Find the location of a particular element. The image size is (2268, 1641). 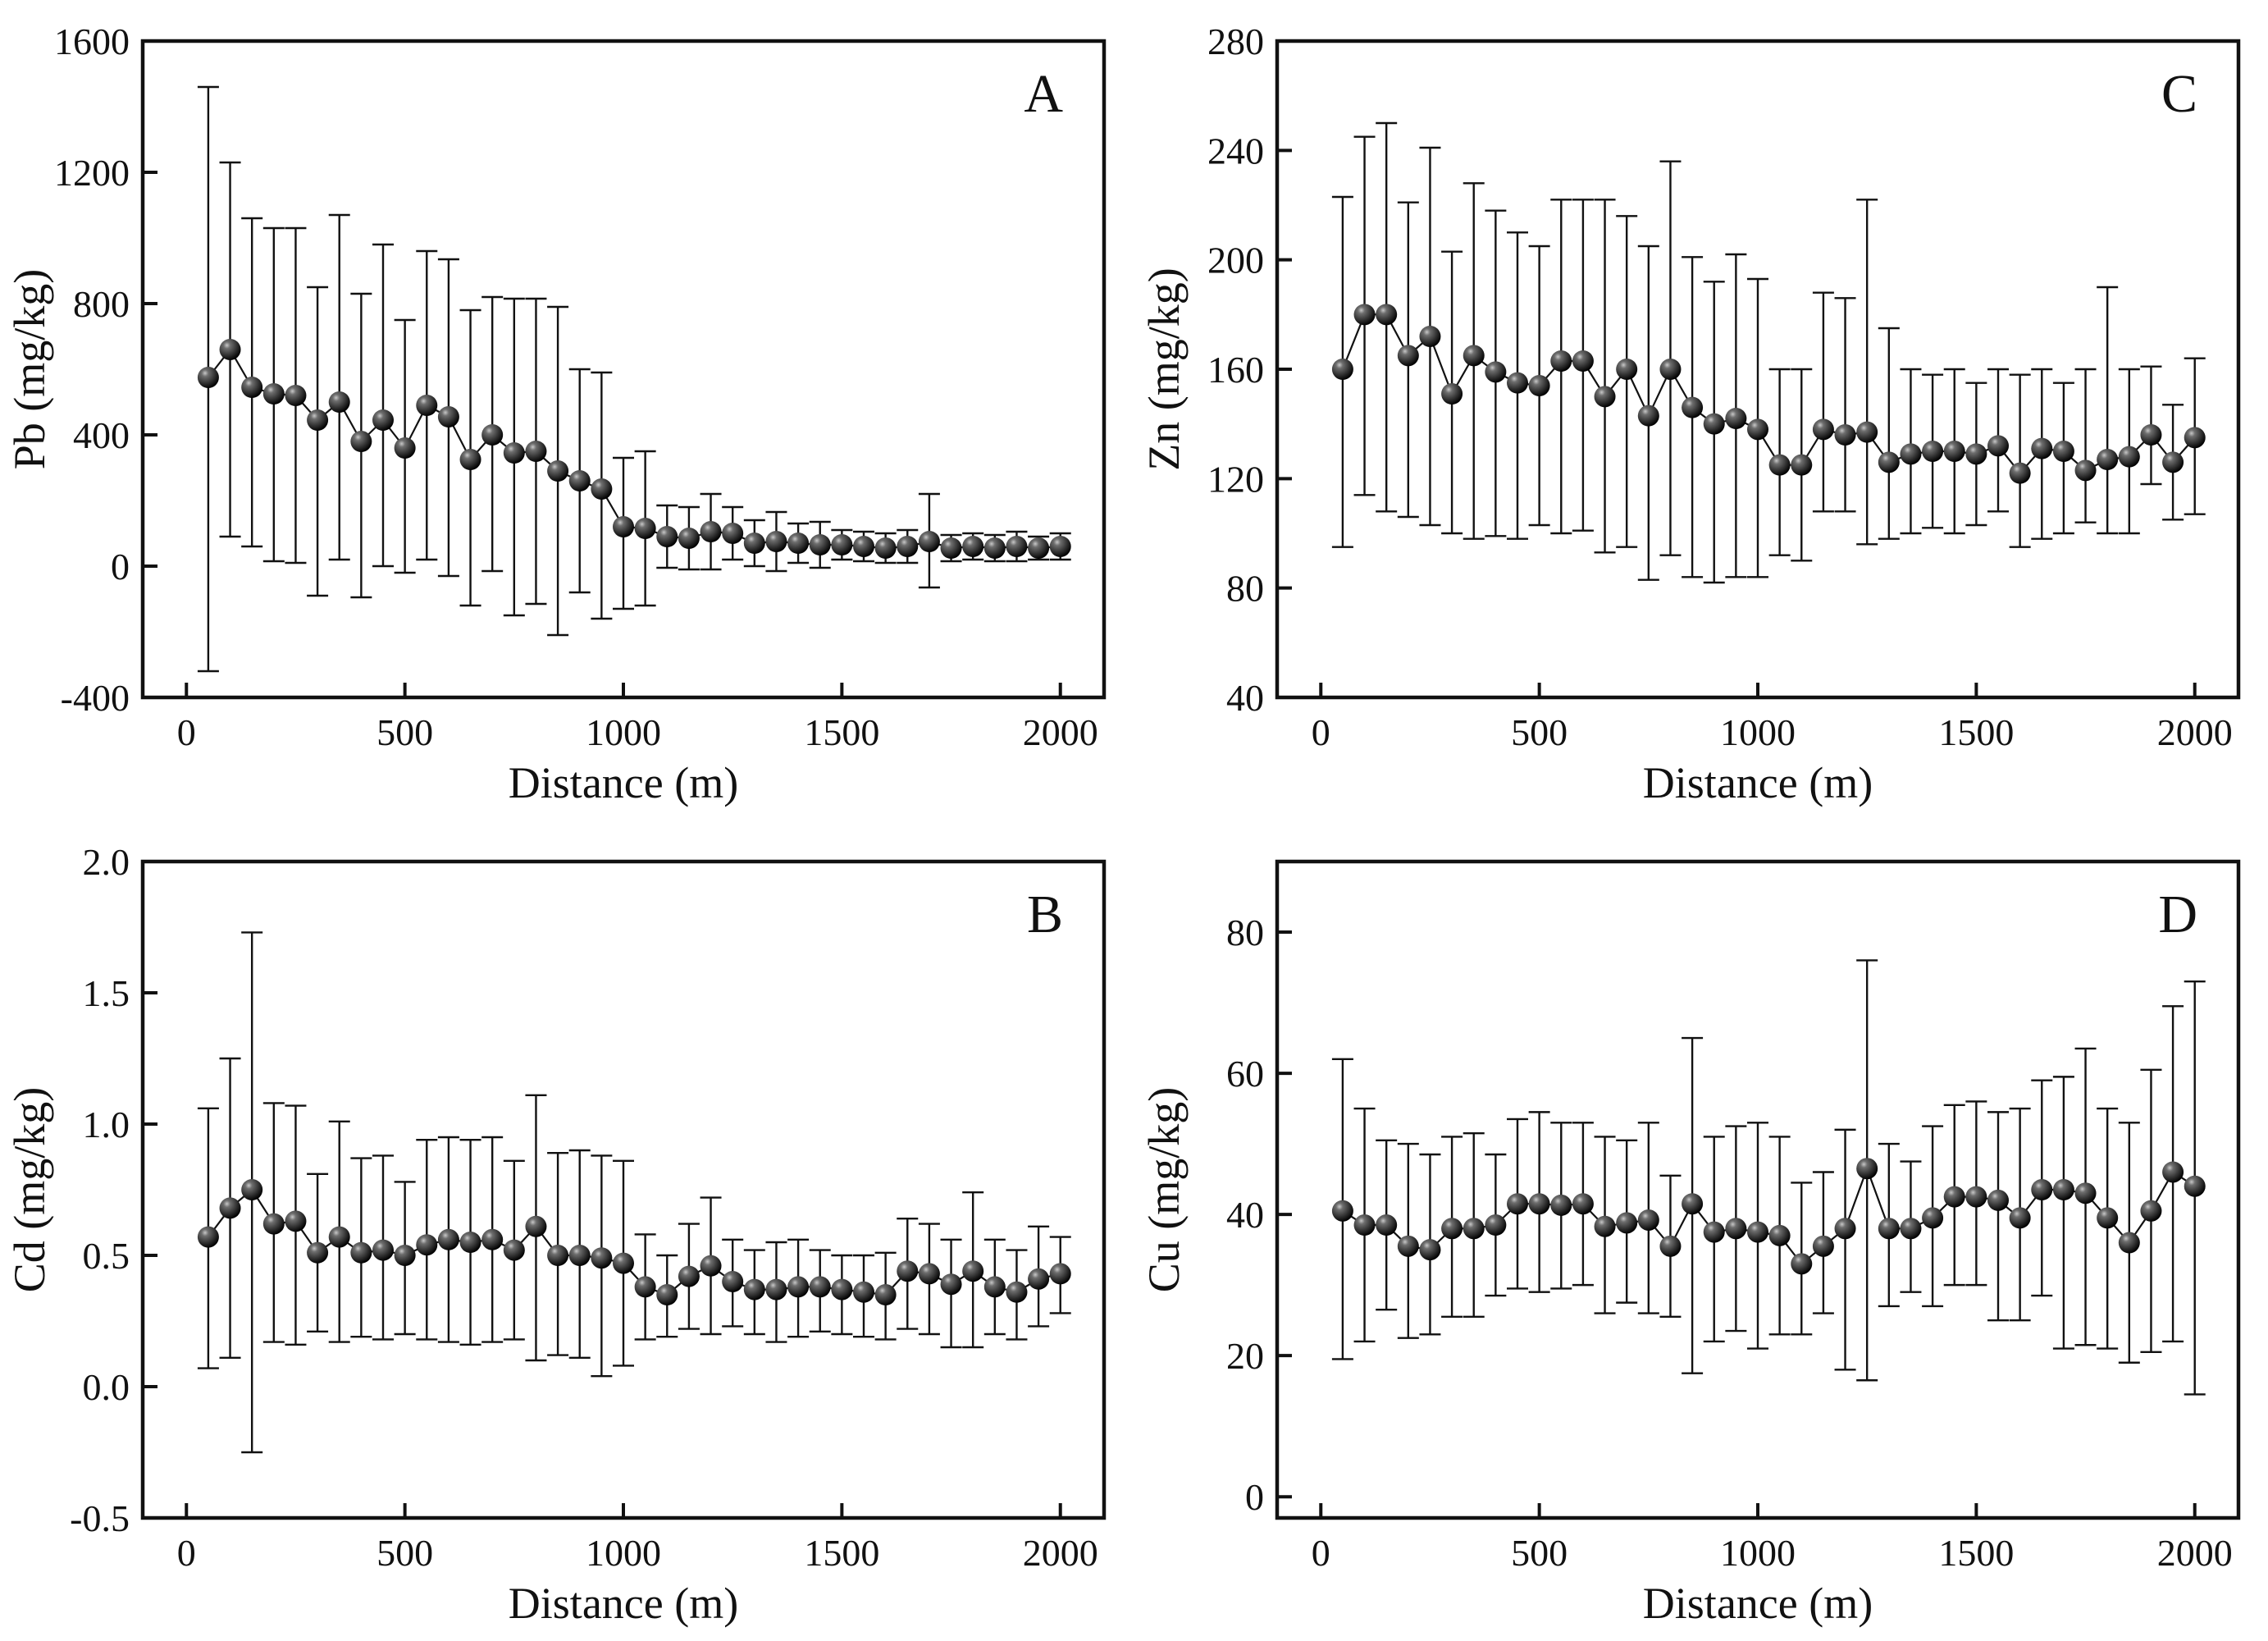

y-tick-label: 60 is located at coordinates (1245, 1074).